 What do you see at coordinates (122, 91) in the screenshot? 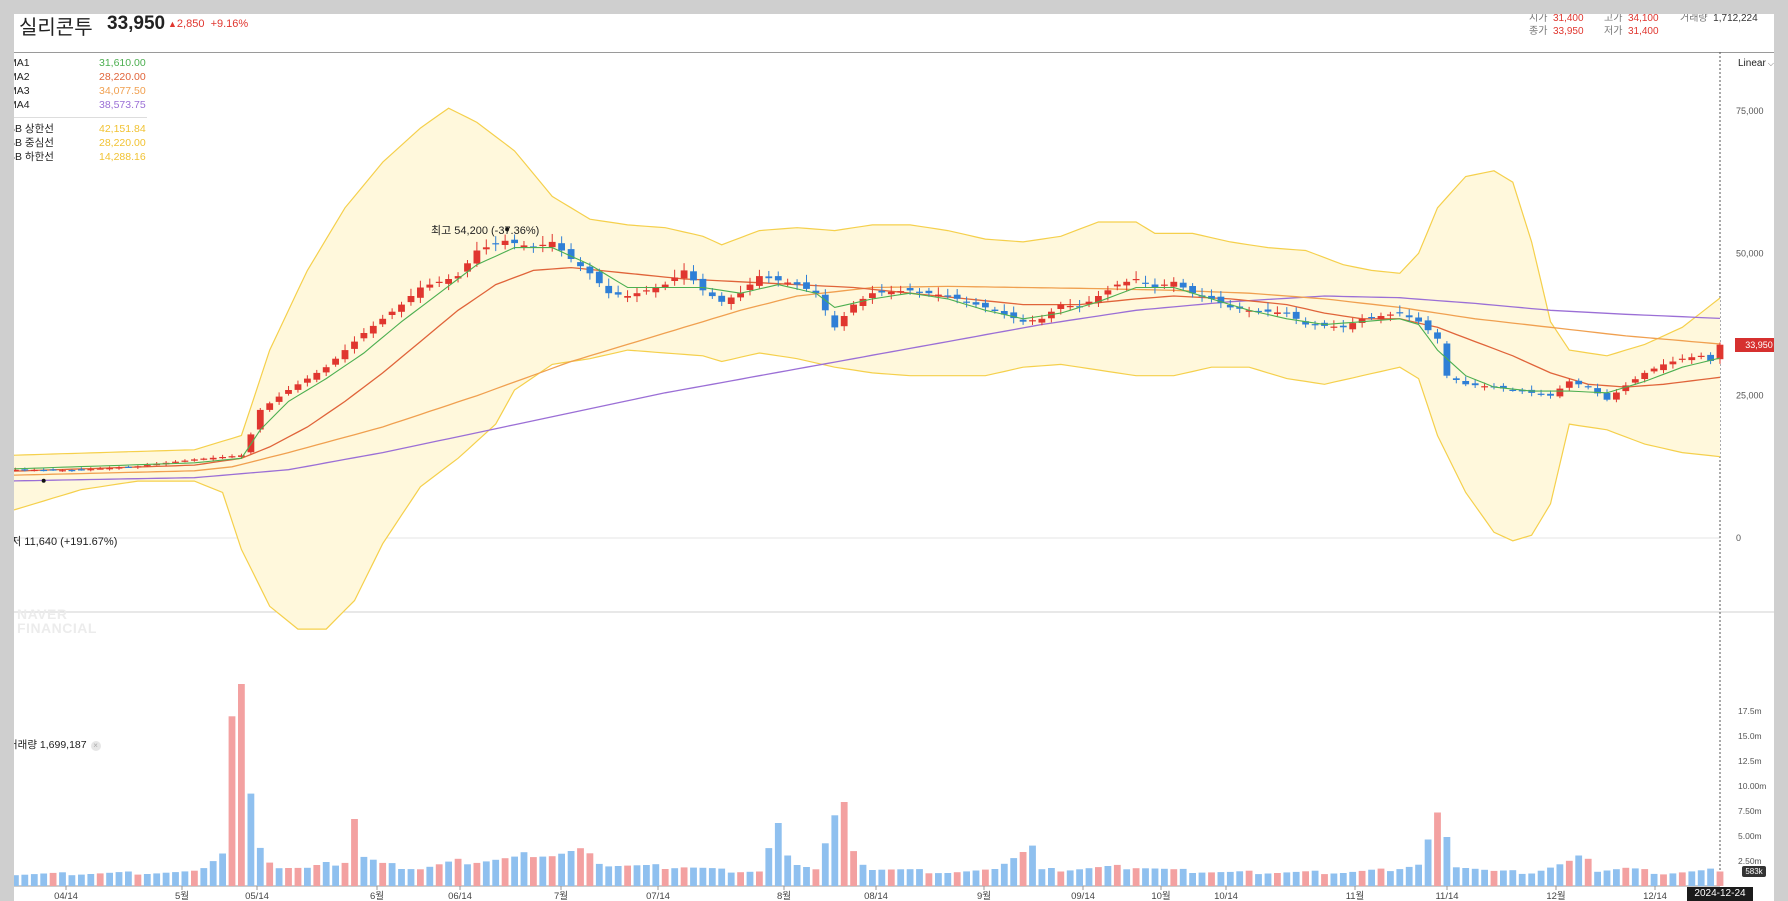
I see `legend-value: 34,077.50` at bounding box center [122, 91].